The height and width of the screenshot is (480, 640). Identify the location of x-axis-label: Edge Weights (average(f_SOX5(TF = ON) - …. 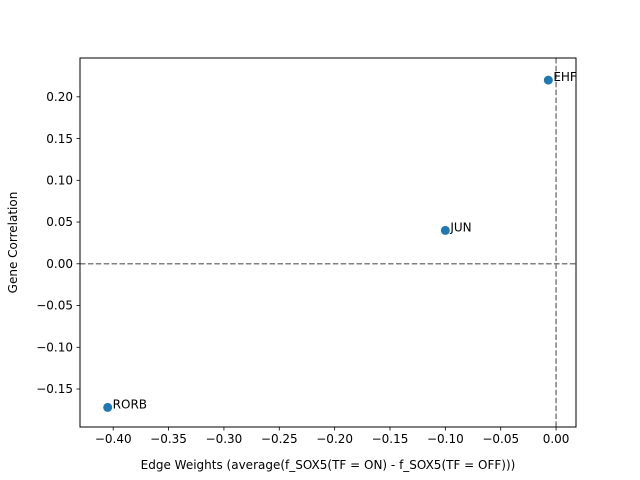
(328, 465).